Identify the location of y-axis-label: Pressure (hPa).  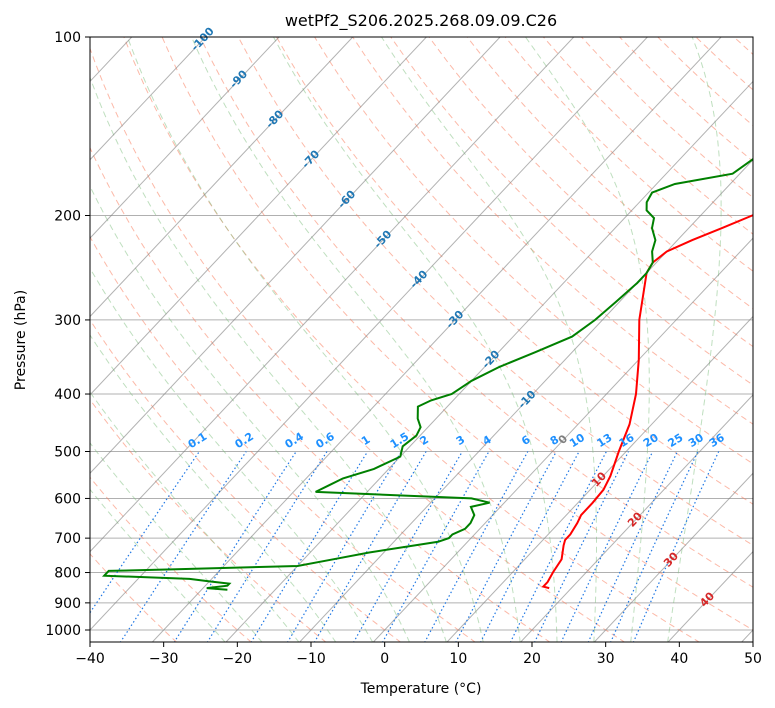
(21, 340).